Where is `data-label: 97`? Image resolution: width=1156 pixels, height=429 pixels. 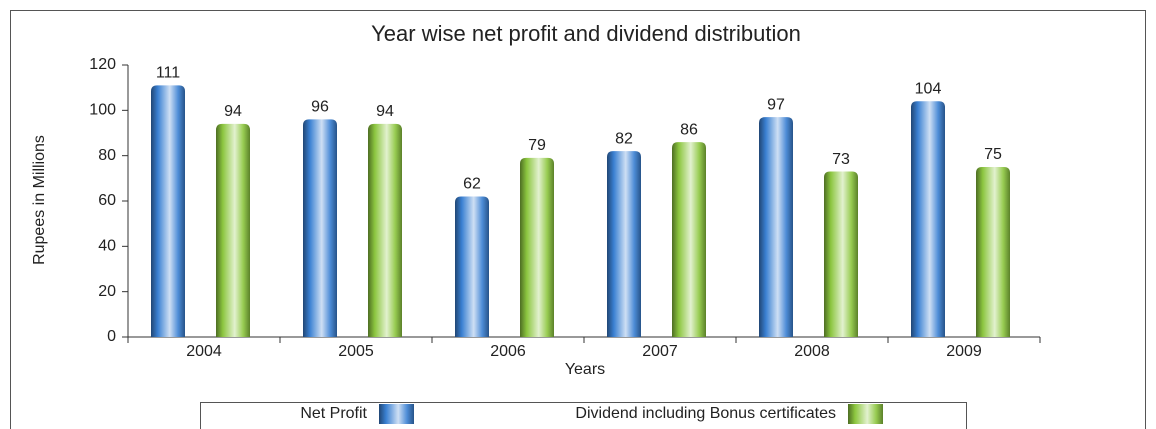 data-label: 97 is located at coordinates (776, 104).